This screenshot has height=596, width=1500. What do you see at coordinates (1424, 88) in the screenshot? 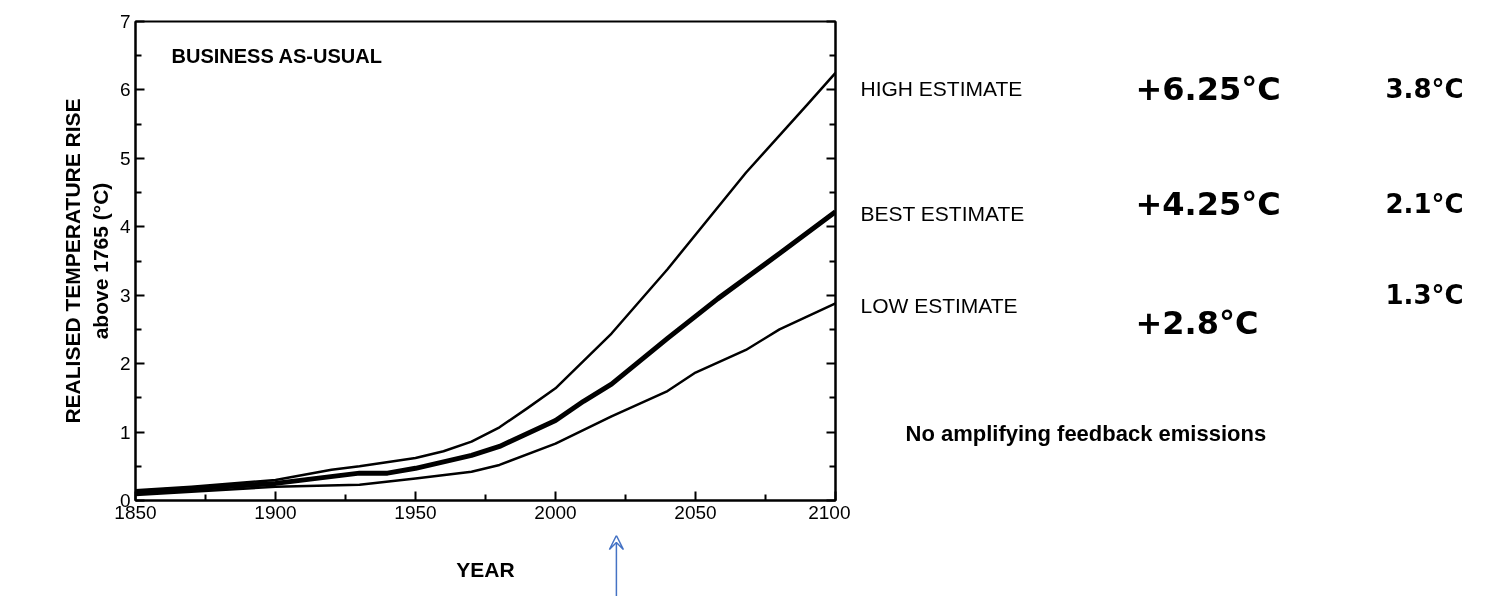
I see `text: 3.8°C` at bounding box center [1424, 88].